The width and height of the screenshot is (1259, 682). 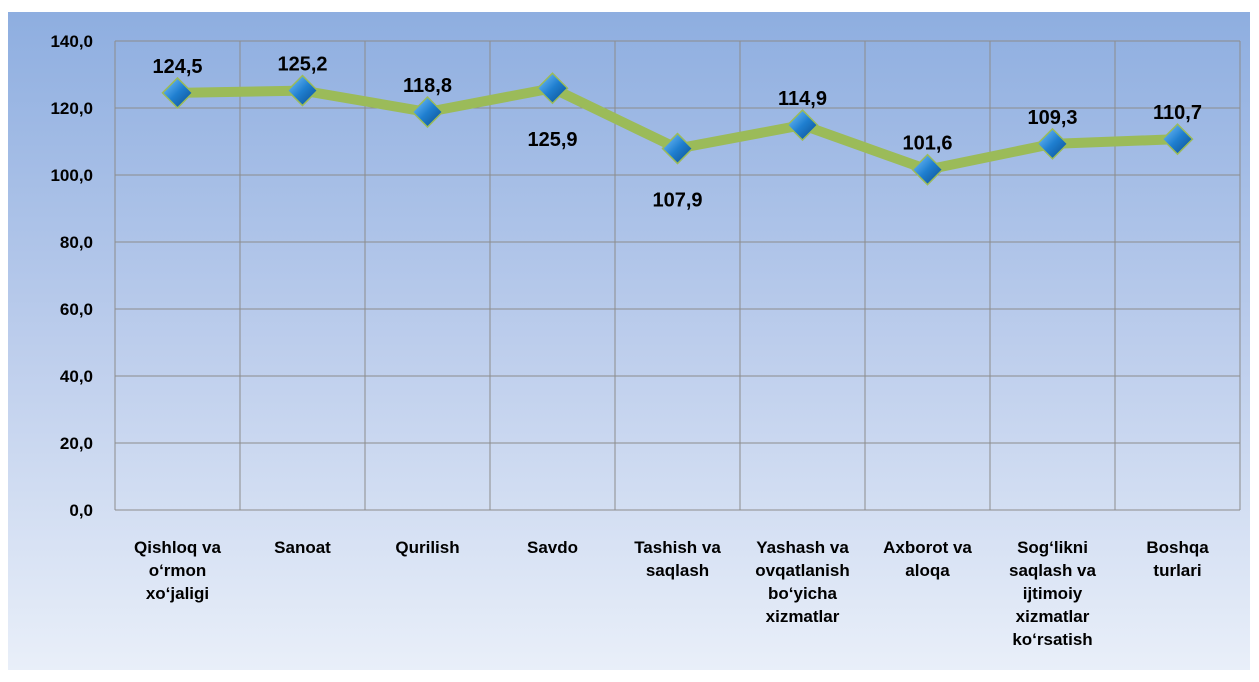 I want to click on data-label: 101,6, so click(x=927, y=144).